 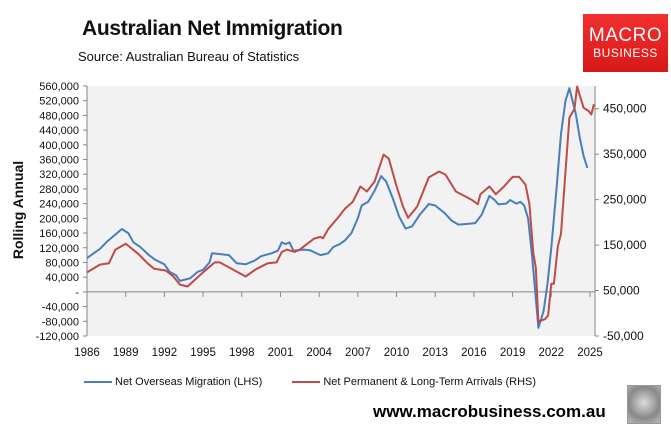 What do you see at coordinates (644, 404) in the screenshot?
I see `wolf-image` at bounding box center [644, 404].